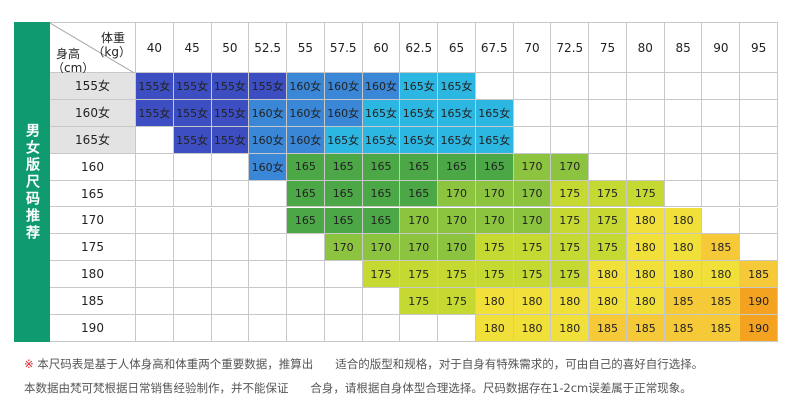  Describe the element at coordinates (112, 38) in the screenshot. I see `weight-label: 体重` at that location.